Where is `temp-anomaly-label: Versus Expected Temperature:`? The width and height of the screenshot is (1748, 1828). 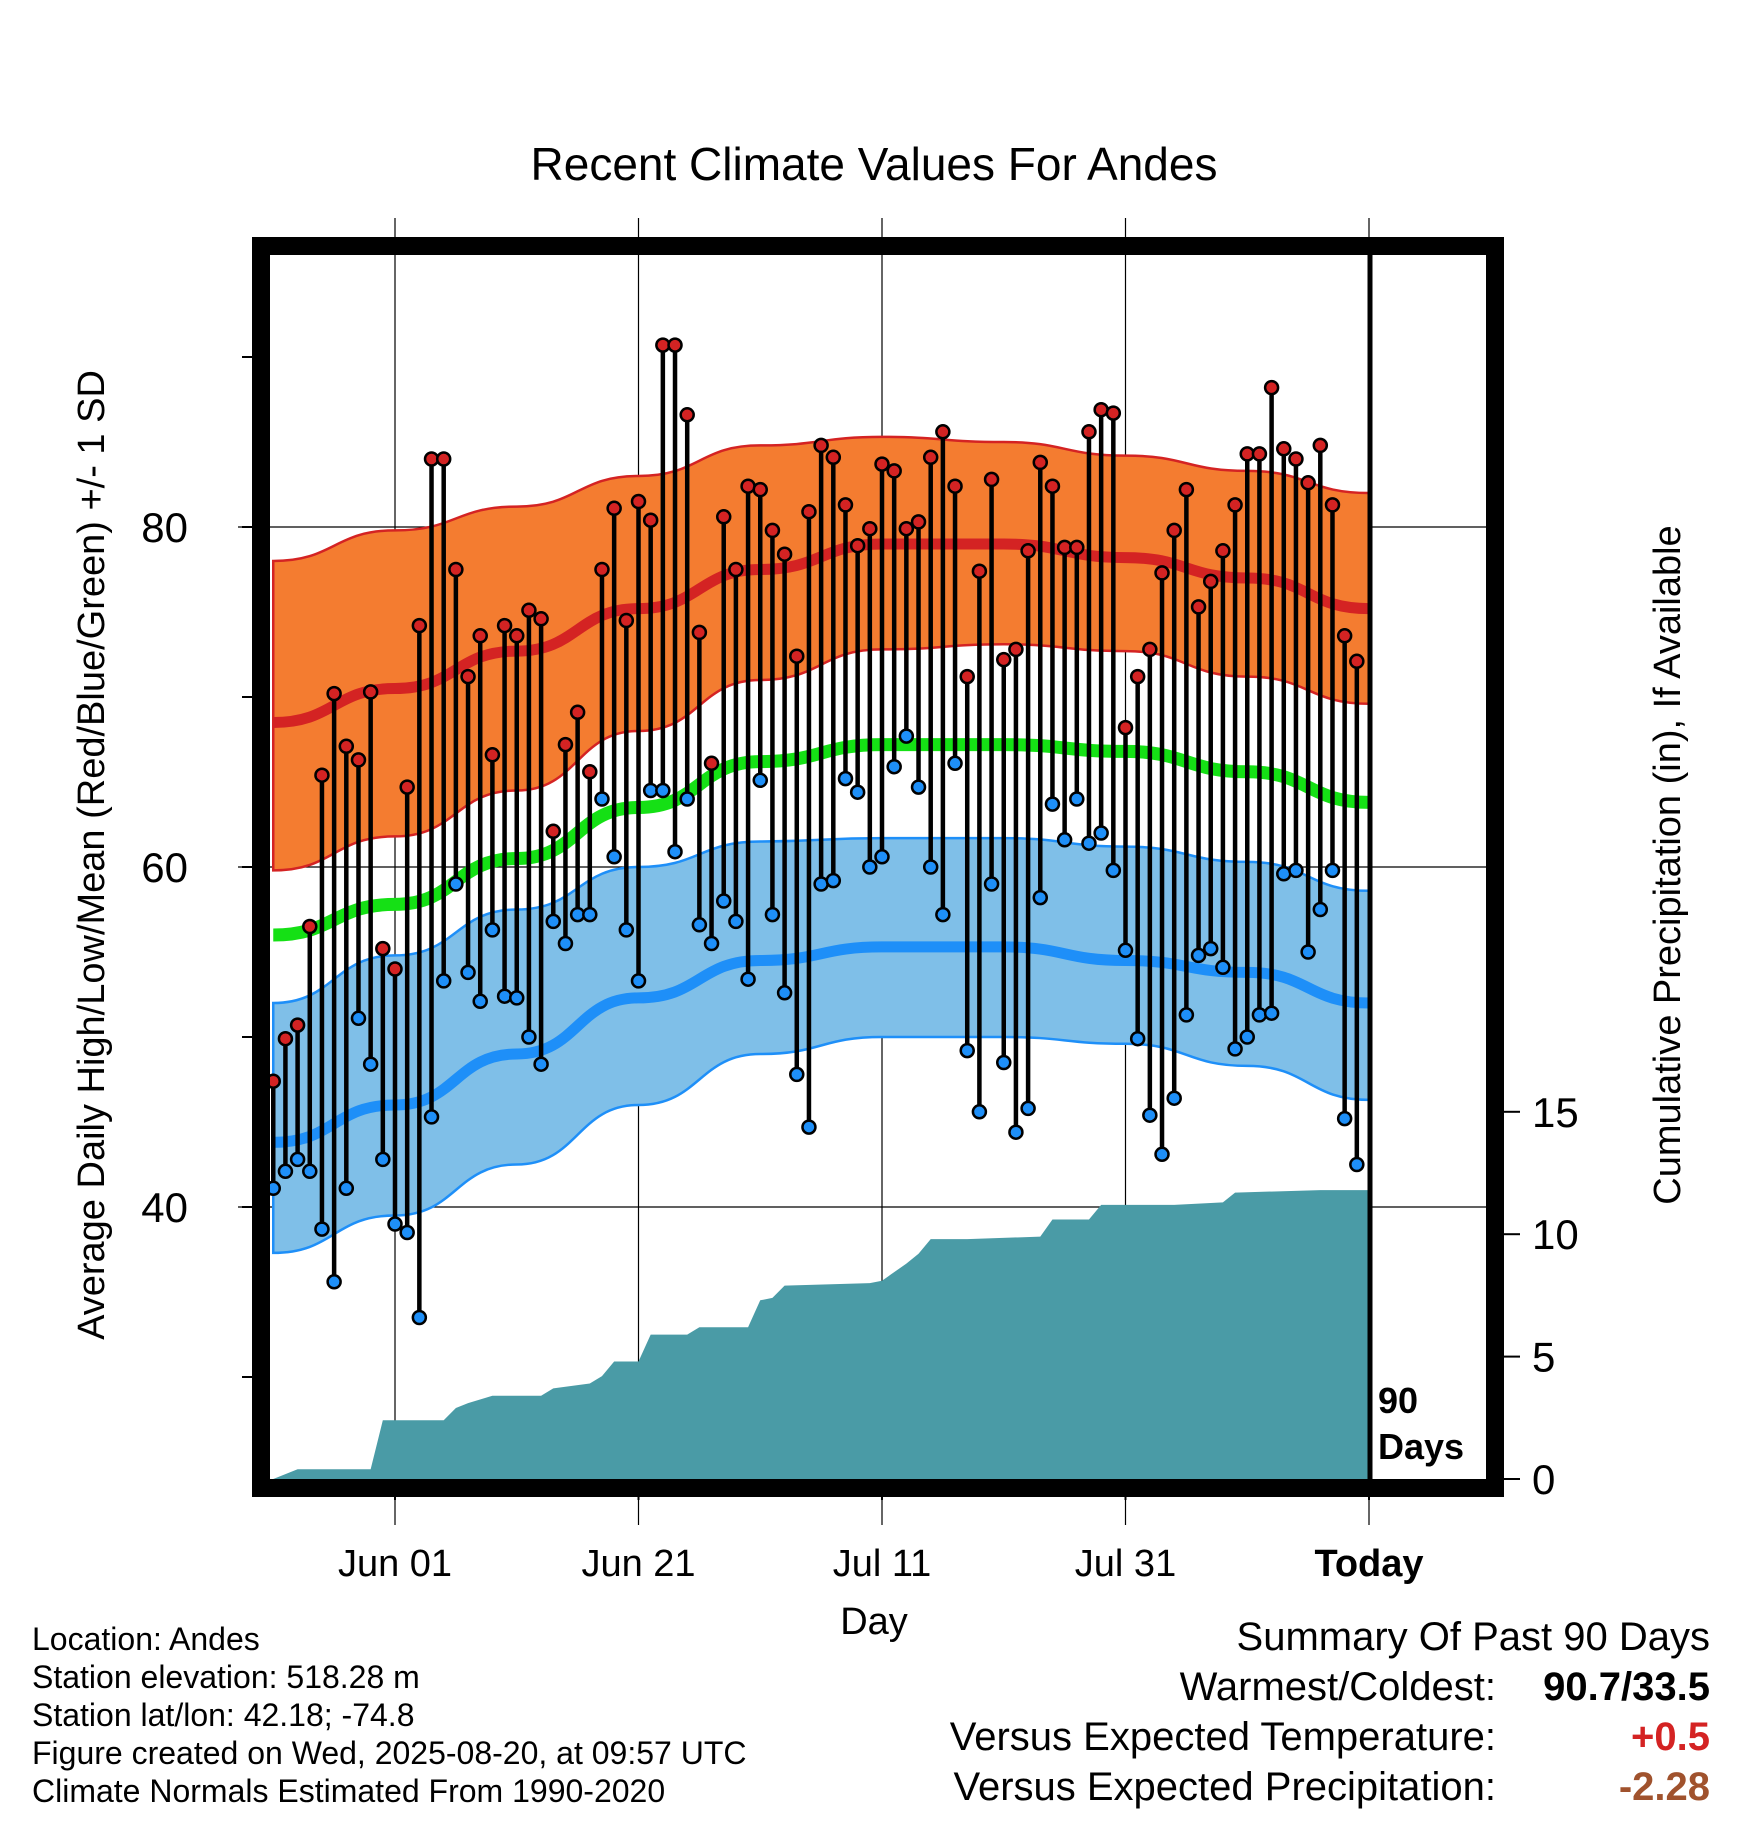 temp-anomaly-label: Versus Expected Temperature: is located at coordinates (1222, 1737).